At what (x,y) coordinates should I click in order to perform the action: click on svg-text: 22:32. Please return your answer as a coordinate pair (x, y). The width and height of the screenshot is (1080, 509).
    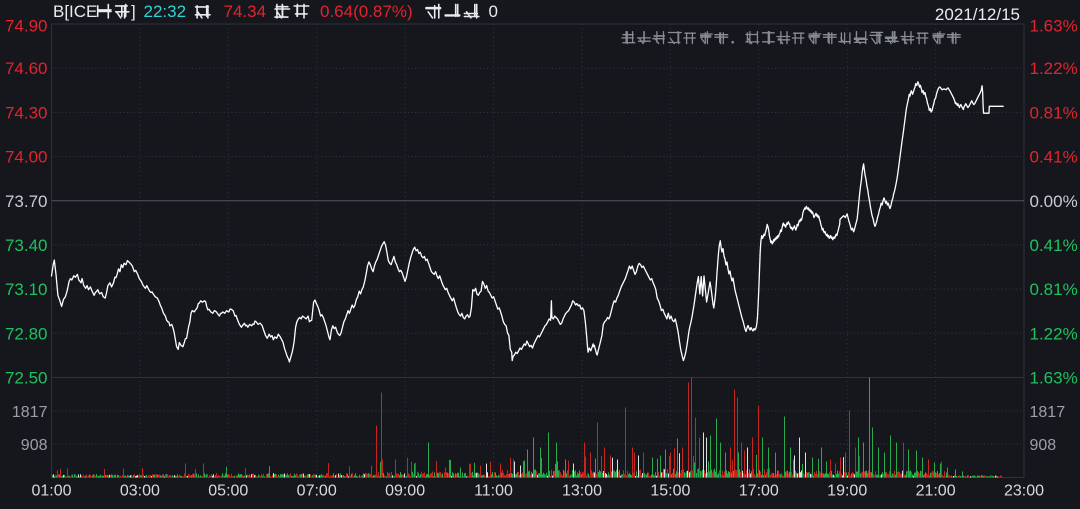
    Looking at the image, I should click on (165, 11).